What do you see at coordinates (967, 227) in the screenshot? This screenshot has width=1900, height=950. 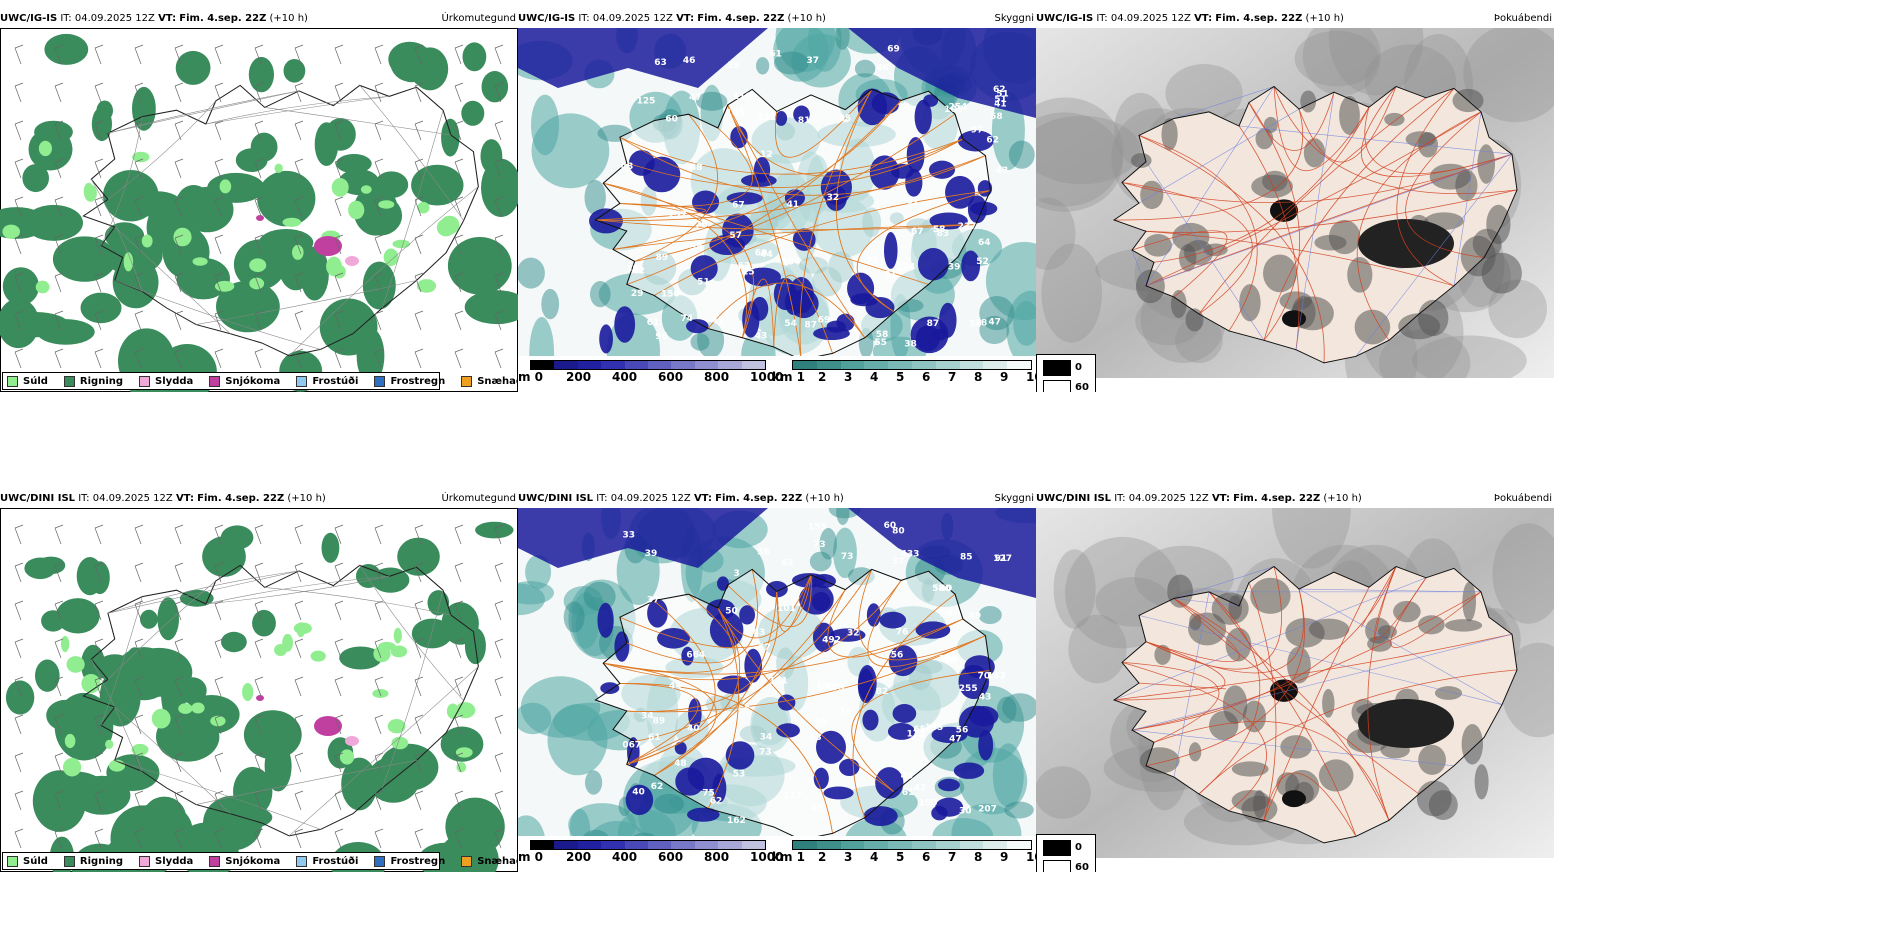 I see `cloud-base-label: 237` at bounding box center [967, 227].